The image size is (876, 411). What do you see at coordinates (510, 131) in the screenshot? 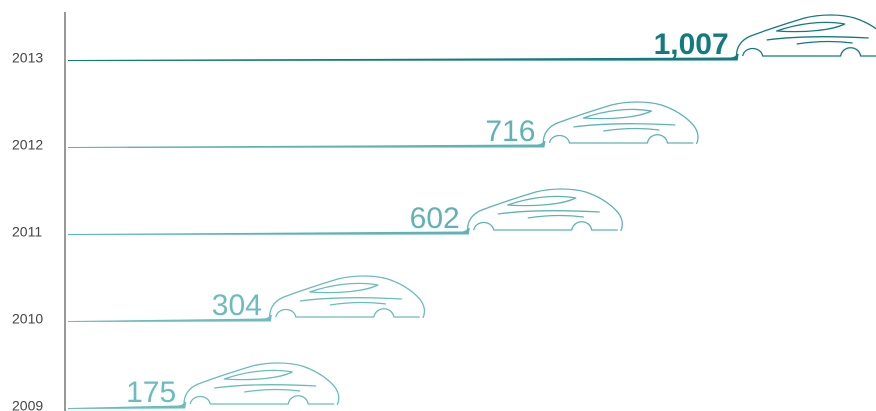
I see `value-label: 716` at bounding box center [510, 131].